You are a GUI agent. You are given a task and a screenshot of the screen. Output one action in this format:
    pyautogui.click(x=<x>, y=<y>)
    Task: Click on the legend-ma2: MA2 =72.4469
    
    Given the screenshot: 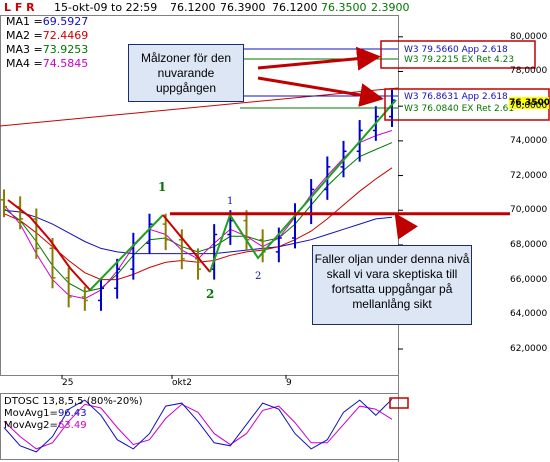 What is the action you would take?
    pyautogui.click(x=47, y=35)
    